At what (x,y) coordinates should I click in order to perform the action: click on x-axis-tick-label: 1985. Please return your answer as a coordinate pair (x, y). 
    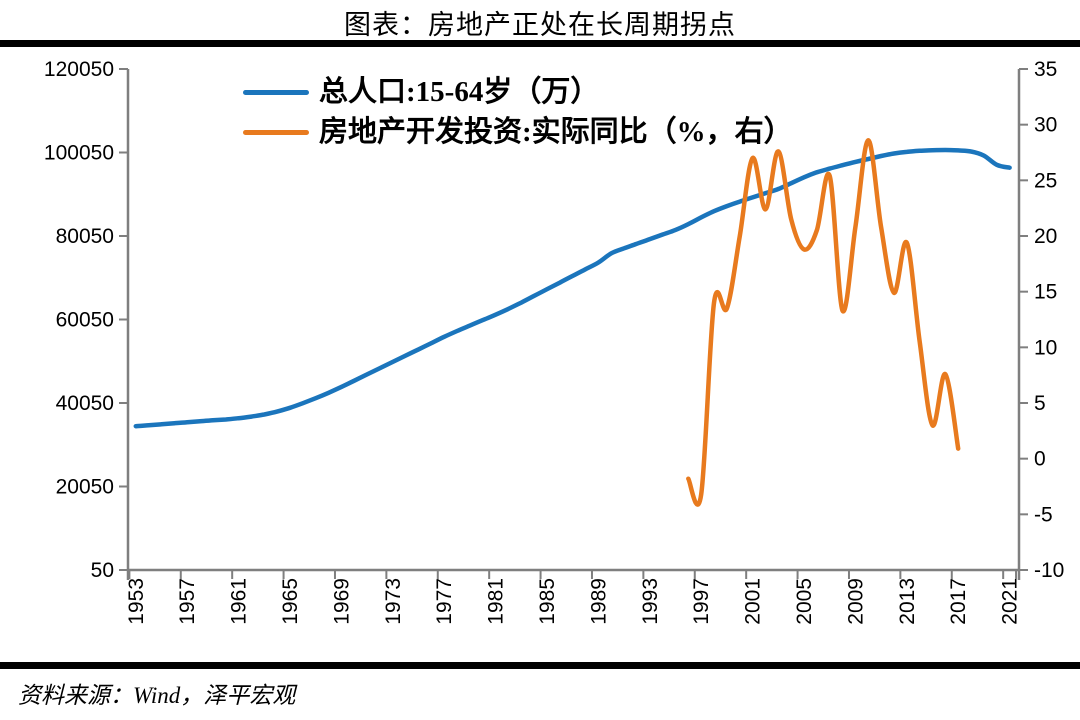
    Looking at the image, I should click on (547, 601).